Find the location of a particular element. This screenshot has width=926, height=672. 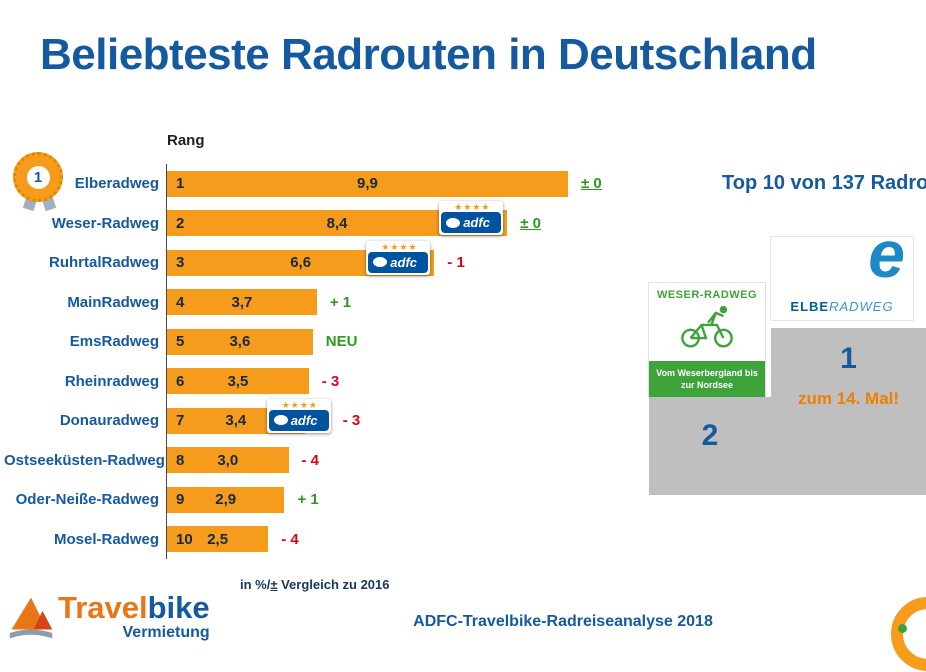

source-caption: ADFC-Travelbike-Radreiseanalyse 2018 is located at coordinates (563, 621).